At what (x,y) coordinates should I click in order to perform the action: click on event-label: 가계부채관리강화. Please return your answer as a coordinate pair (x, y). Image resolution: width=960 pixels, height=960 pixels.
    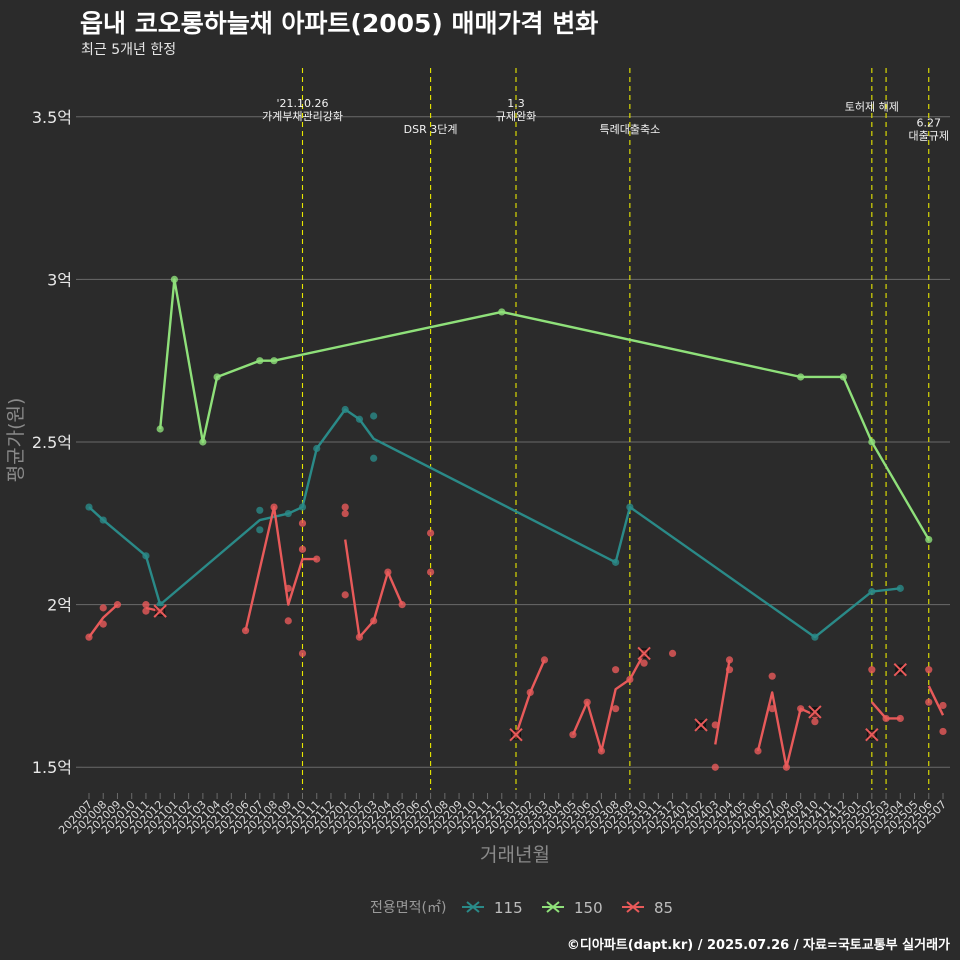
    Looking at the image, I should click on (302, 116).